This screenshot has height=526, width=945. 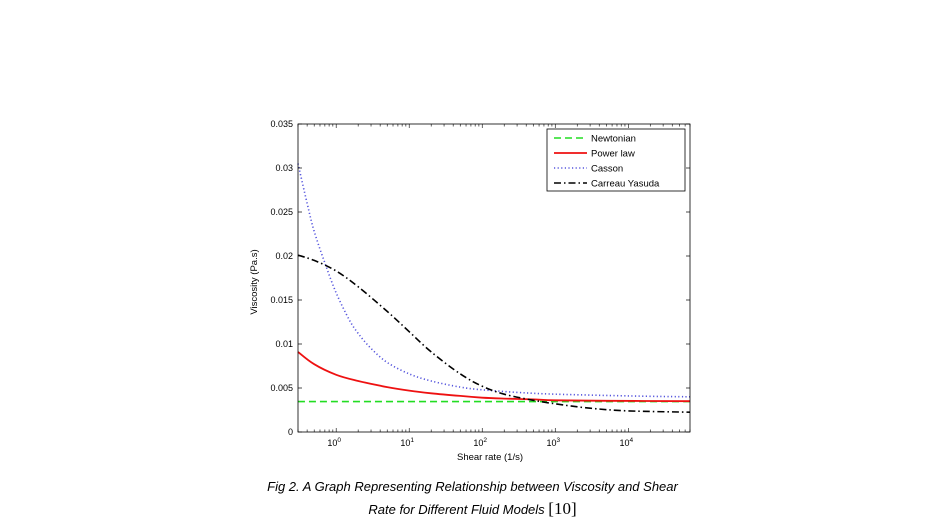 What do you see at coordinates (607, 169) in the screenshot?
I see `legend-label-casson: Casson` at bounding box center [607, 169].